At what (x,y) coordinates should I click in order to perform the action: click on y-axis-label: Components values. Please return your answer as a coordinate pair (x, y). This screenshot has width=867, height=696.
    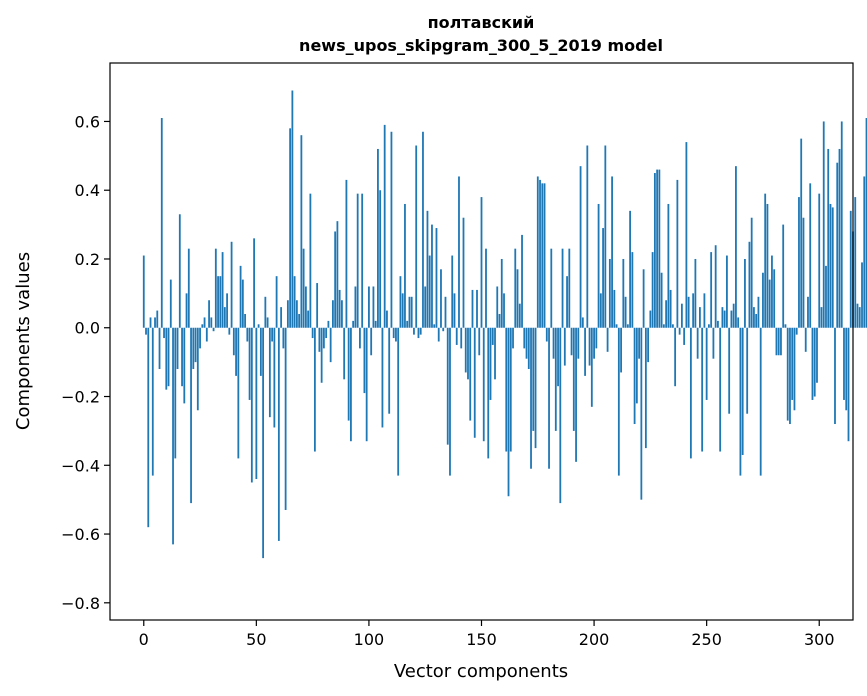
    Looking at the image, I should click on (23, 341).